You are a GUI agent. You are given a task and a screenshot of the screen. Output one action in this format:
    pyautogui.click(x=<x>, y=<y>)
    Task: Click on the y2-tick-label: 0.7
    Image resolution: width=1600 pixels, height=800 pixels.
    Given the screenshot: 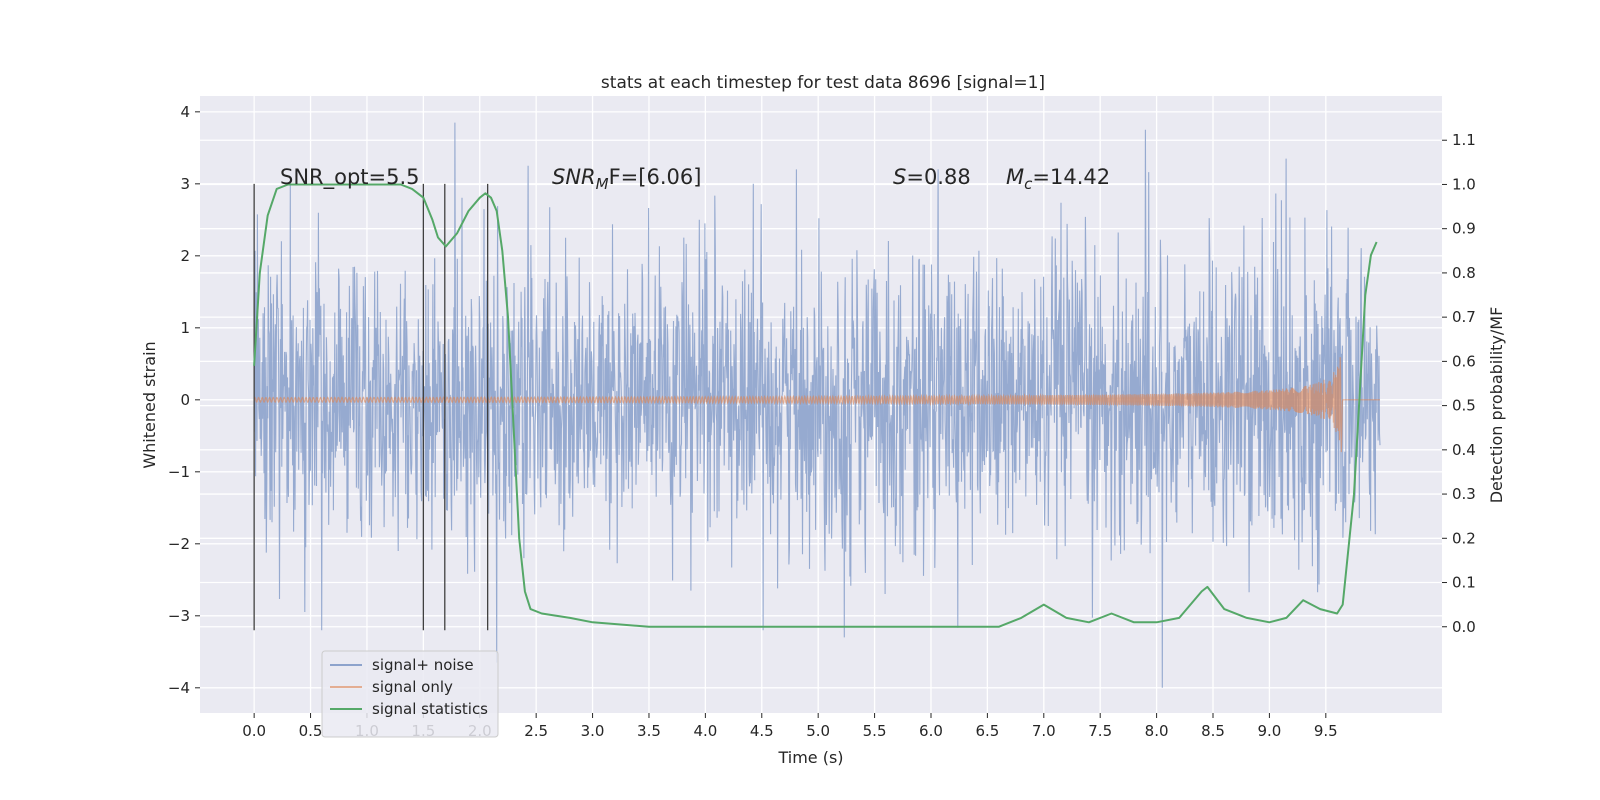 What is the action you would take?
    pyautogui.click(x=1464, y=317)
    